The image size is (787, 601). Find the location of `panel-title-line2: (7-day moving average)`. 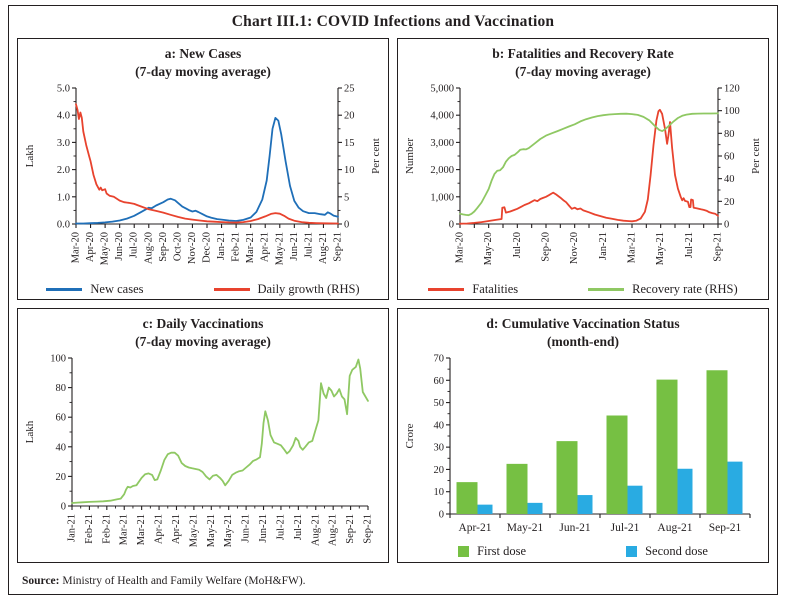

panel-title-line2: (7-day moving average) is located at coordinates (203, 71).